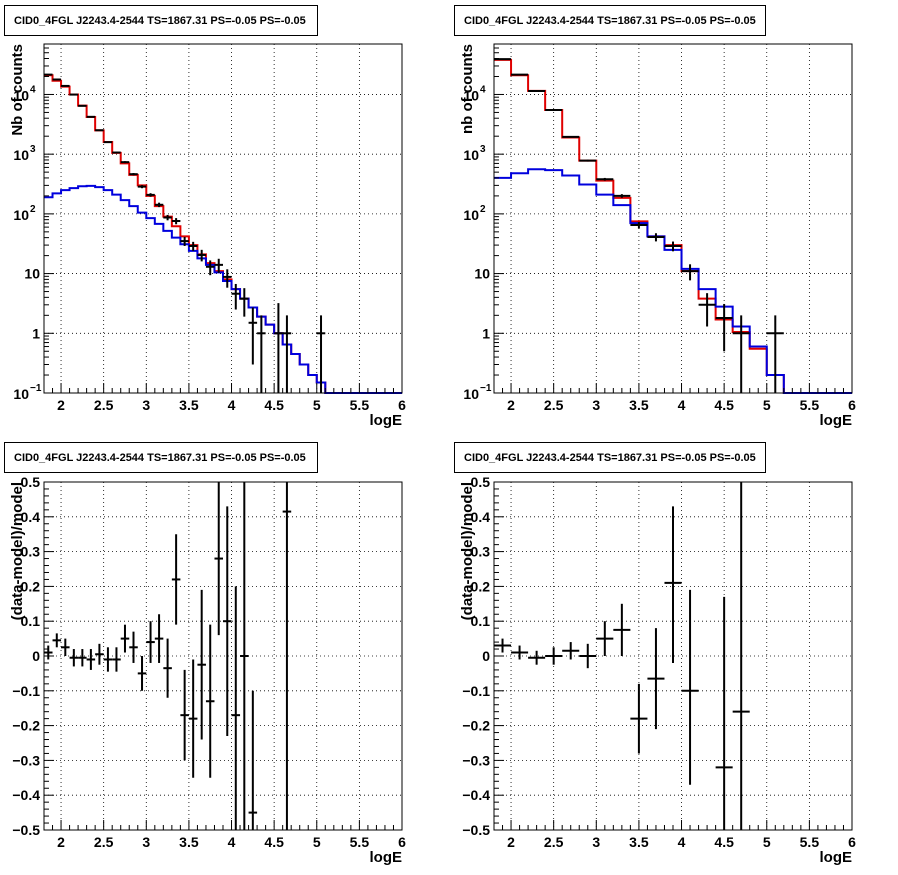 This screenshot has height=875, width=898. I want to click on y-tick-label: −0.5, so click(26, 830).